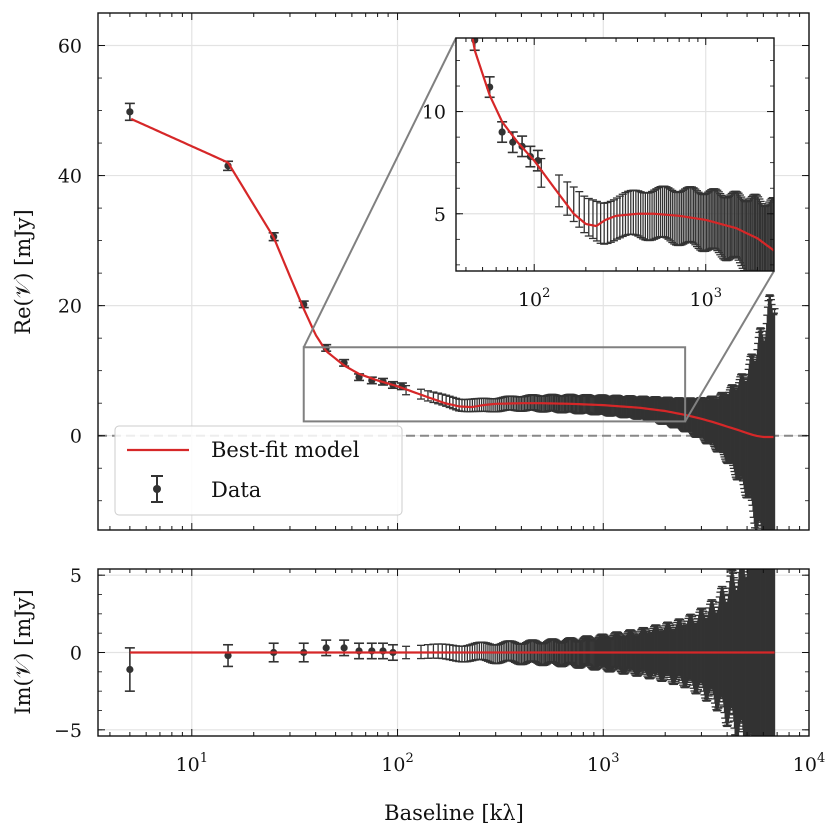 This screenshot has height=832, width=832. I want to click on x-axis-label: Baseline [kλ], so click(454, 813).